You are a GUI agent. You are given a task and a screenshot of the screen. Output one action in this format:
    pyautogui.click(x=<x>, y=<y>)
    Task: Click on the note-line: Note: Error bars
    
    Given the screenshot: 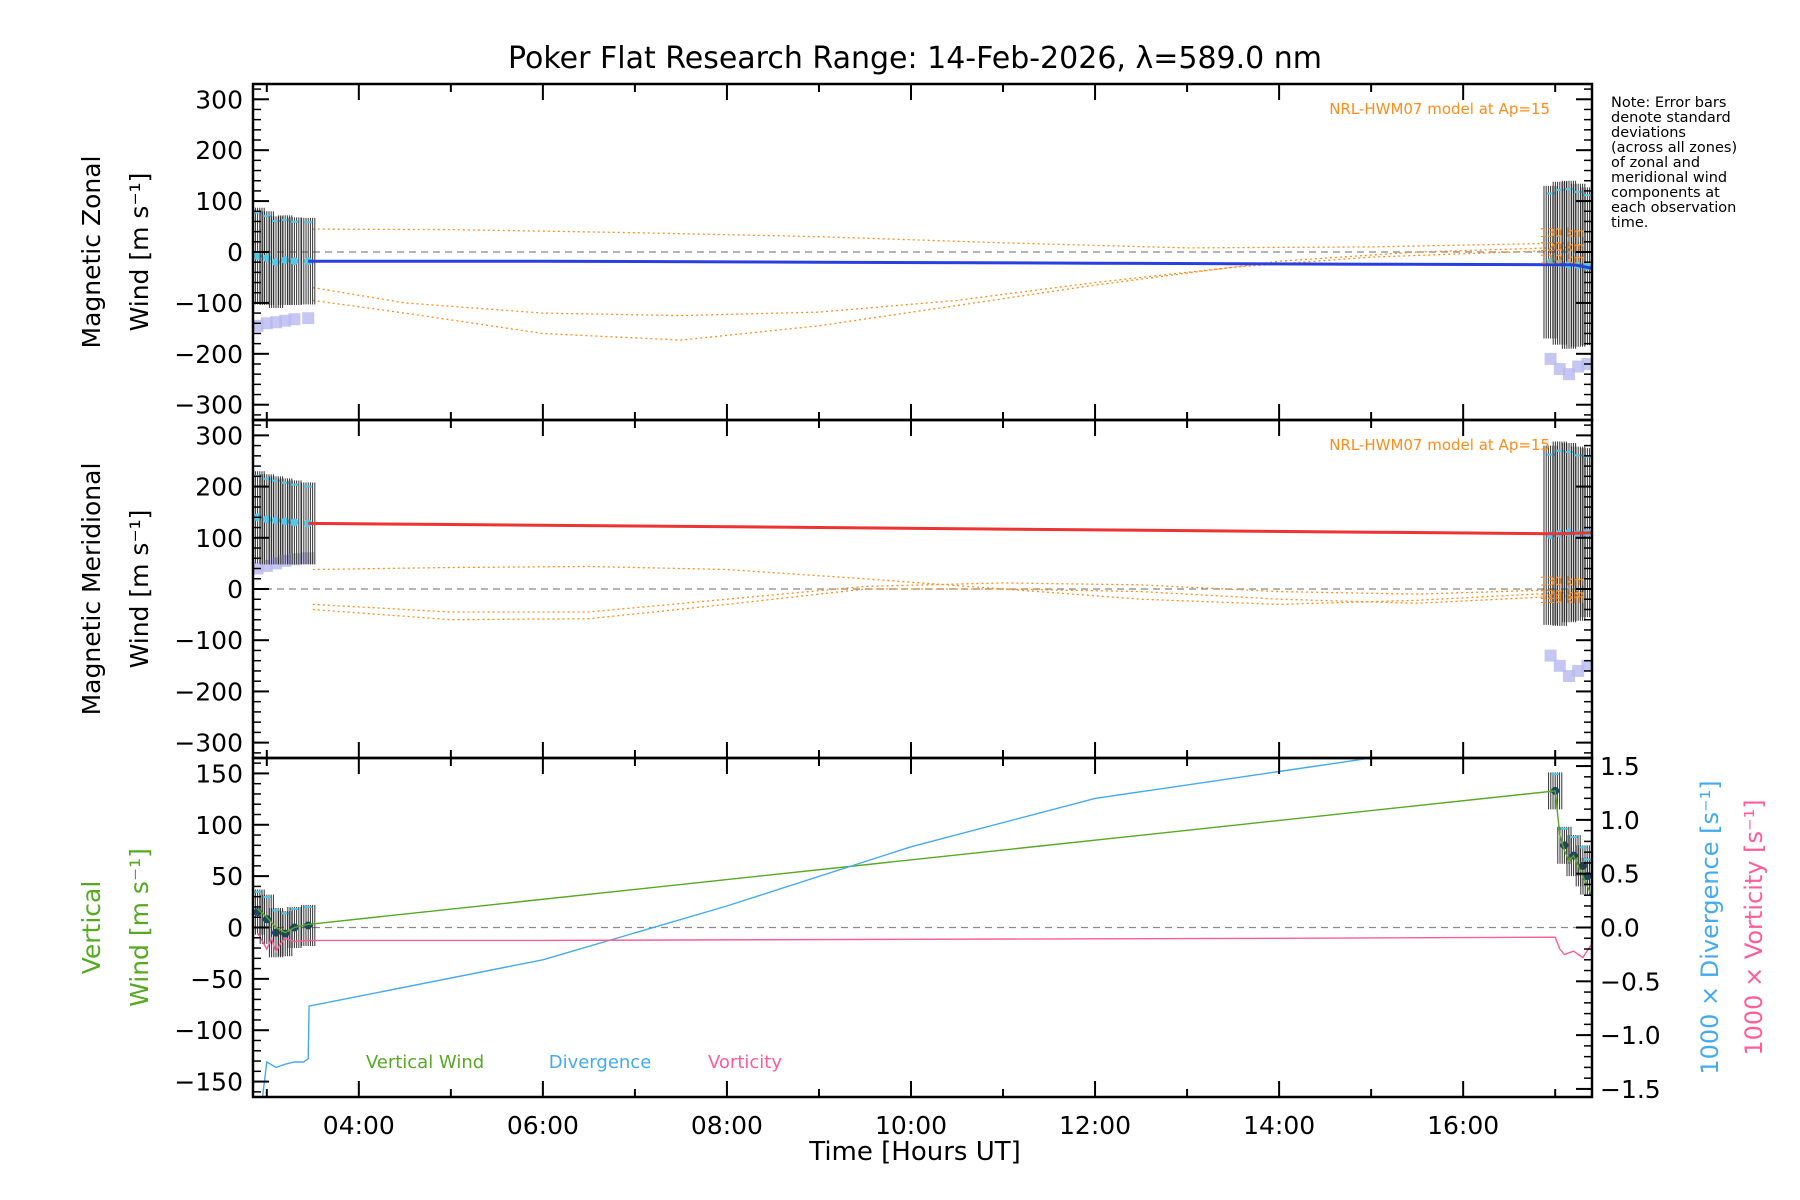 What is the action you would take?
    pyautogui.click(x=1668, y=103)
    